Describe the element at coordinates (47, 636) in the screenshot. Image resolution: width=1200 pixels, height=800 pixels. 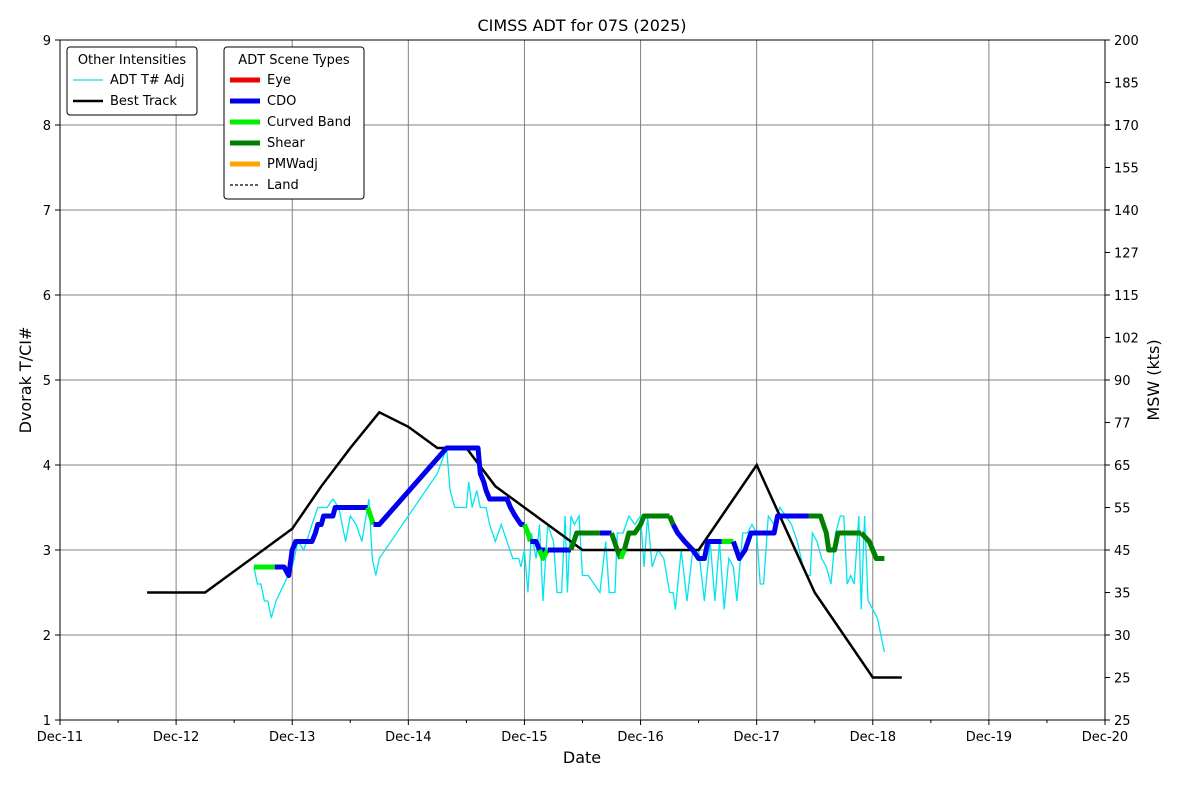
I see `y-tick-label: 2` at that location.